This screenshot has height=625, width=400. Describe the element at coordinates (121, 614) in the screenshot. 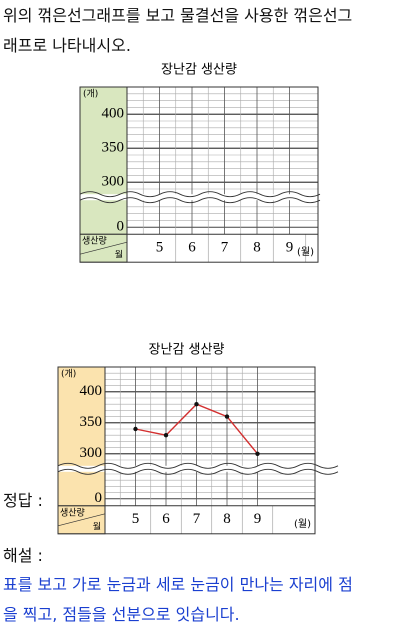

I see `explanation-line: 을 찍고, 점들을 선분으로 잇습니다.` at that location.